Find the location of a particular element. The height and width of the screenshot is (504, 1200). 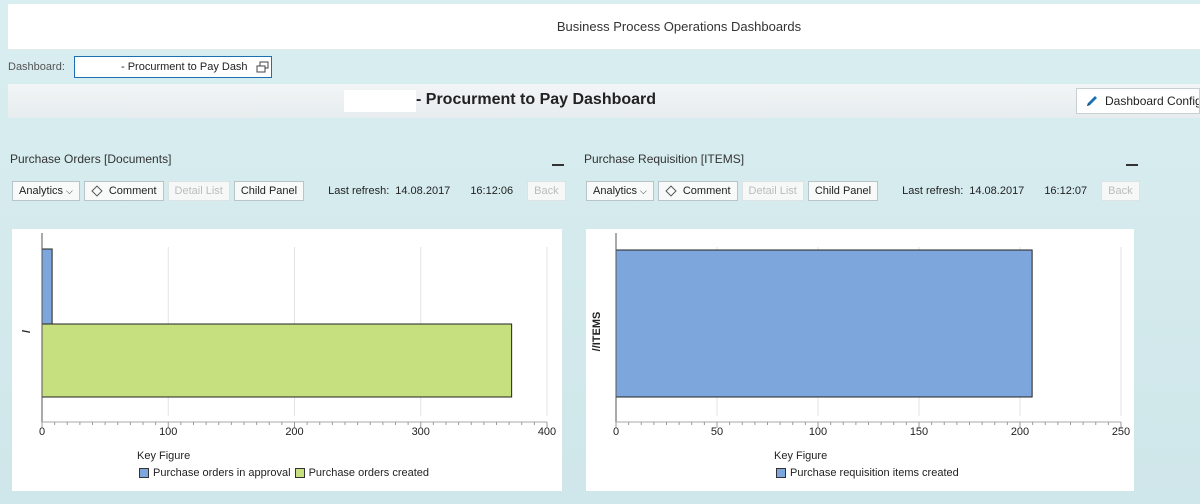

last-refresh-time: 16:12:06 is located at coordinates (492, 191).